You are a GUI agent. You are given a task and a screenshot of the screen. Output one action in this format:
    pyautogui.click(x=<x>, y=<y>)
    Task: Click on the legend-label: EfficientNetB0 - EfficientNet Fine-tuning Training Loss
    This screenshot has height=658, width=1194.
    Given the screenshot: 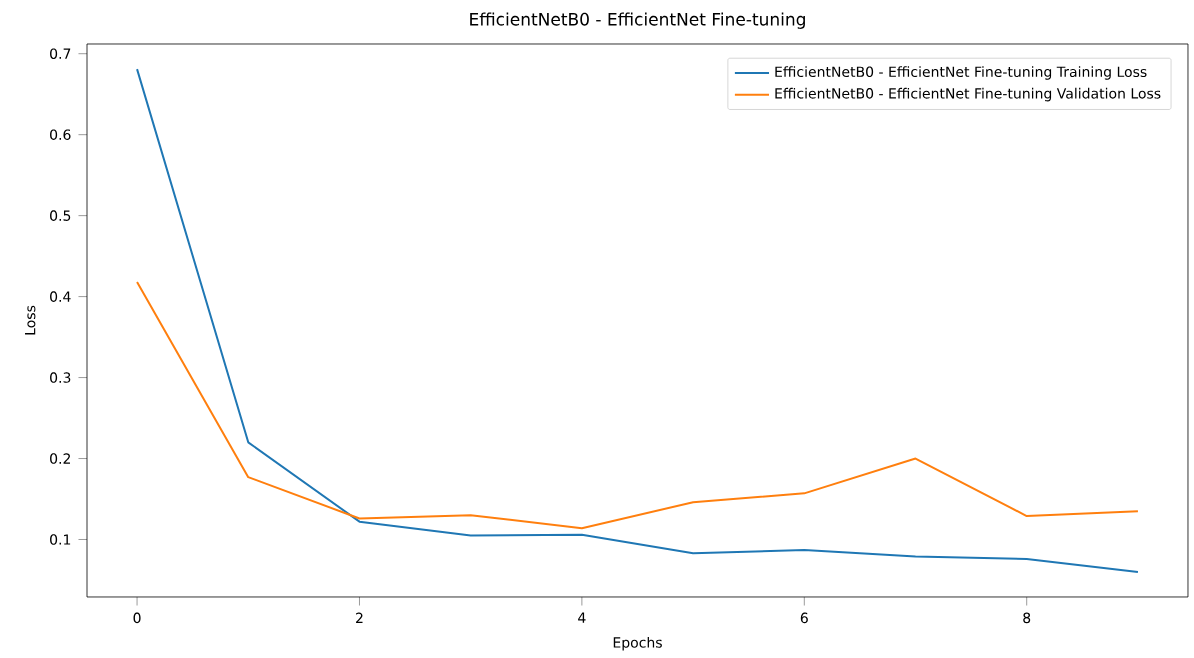 What is the action you would take?
    pyautogui.click(x=961, y=73)
    